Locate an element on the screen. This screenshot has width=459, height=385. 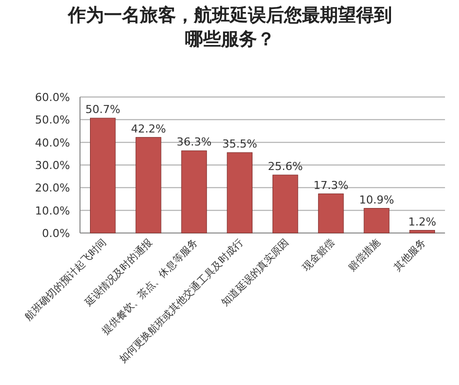
data-label: 50.7% is located at coordinates (102, 109).